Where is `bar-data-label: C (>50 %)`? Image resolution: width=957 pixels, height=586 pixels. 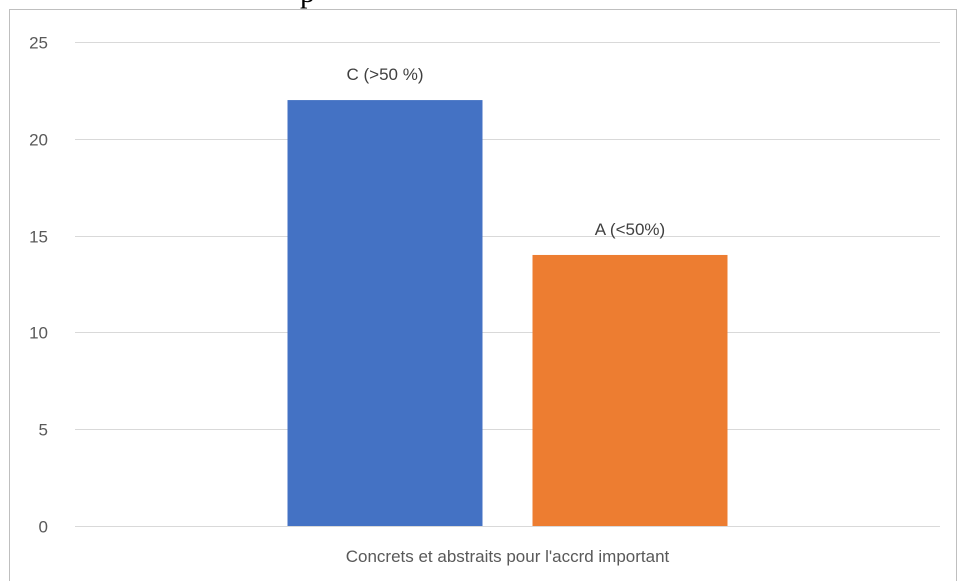 bar-data-label: C (>50 %) is located at coordinates (385, 74).